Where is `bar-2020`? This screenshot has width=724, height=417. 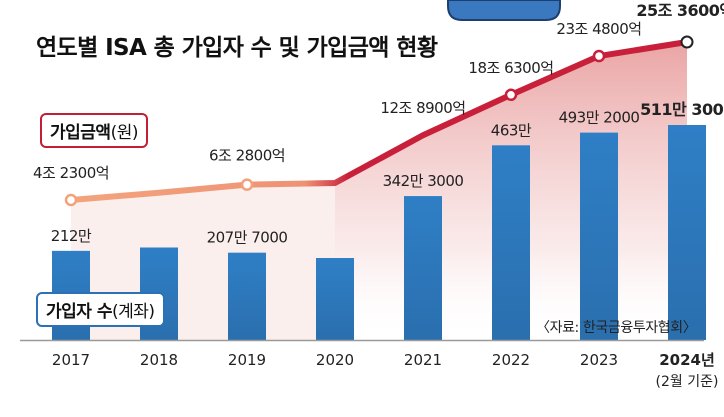 bar-2020 is located at coordinates (335, 299).